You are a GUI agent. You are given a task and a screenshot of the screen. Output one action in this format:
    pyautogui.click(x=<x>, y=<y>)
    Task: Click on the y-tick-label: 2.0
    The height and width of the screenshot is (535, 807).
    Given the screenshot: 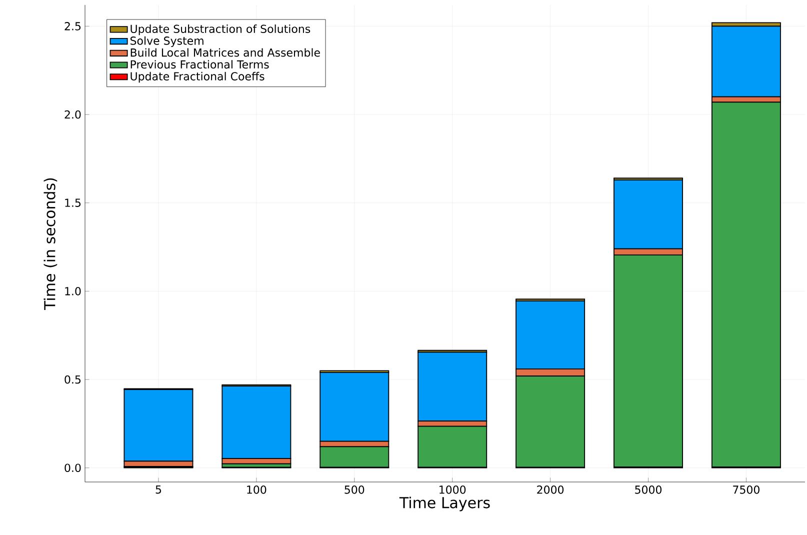 What is the action you would take?
    pyautogui.click(x=72, y=114)
    